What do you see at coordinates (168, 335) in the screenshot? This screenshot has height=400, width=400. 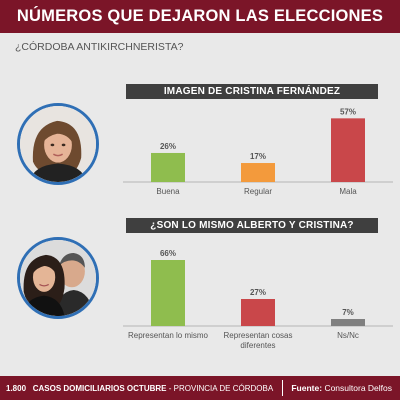 I see `chart-2-category-label-0: Representan lo mismo` at bounding box center [168, 335].